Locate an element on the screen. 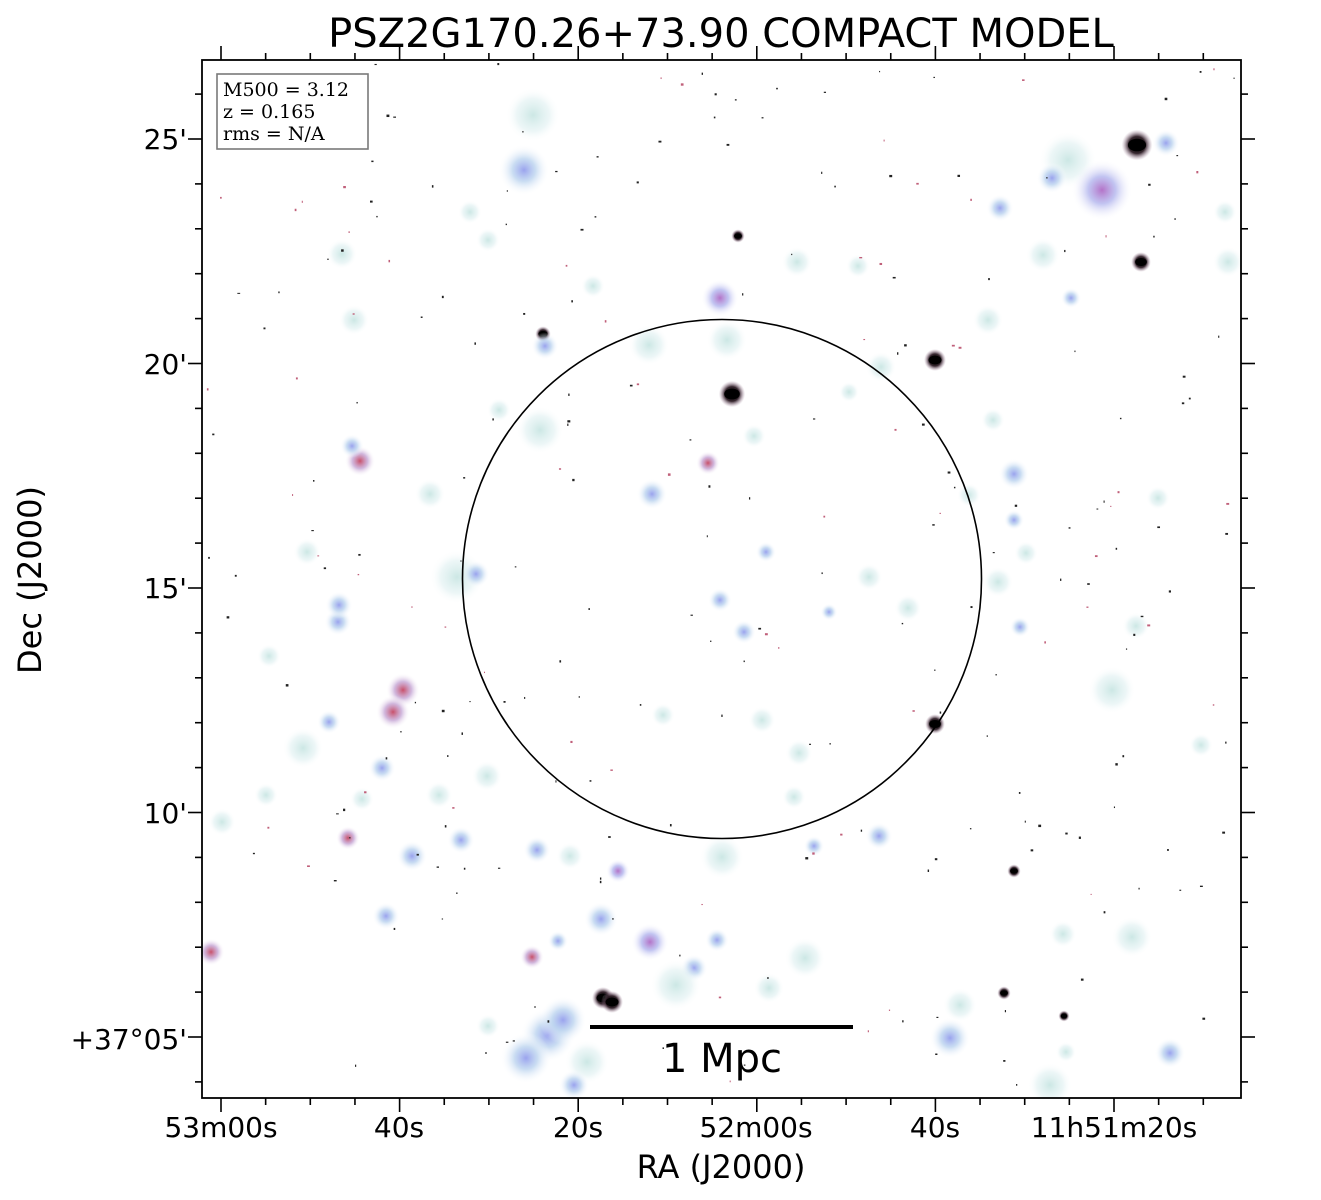 This screenshot has width=1321, height=1200. y-tick-label: 15' is located at coordinates (165, 588).